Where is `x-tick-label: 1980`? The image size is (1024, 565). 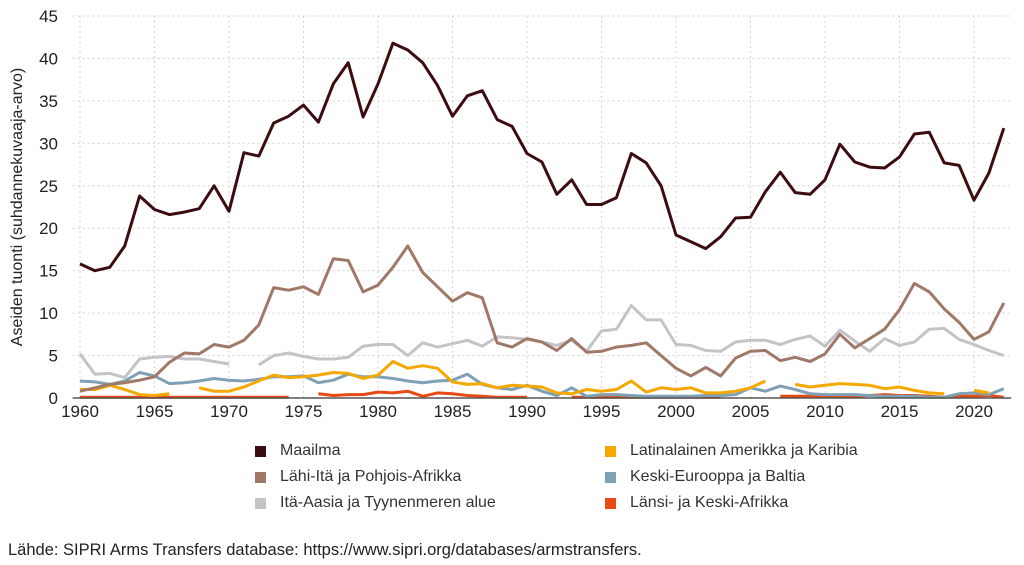
x-tick-label: 1980 is located at coordinates (378, 411).